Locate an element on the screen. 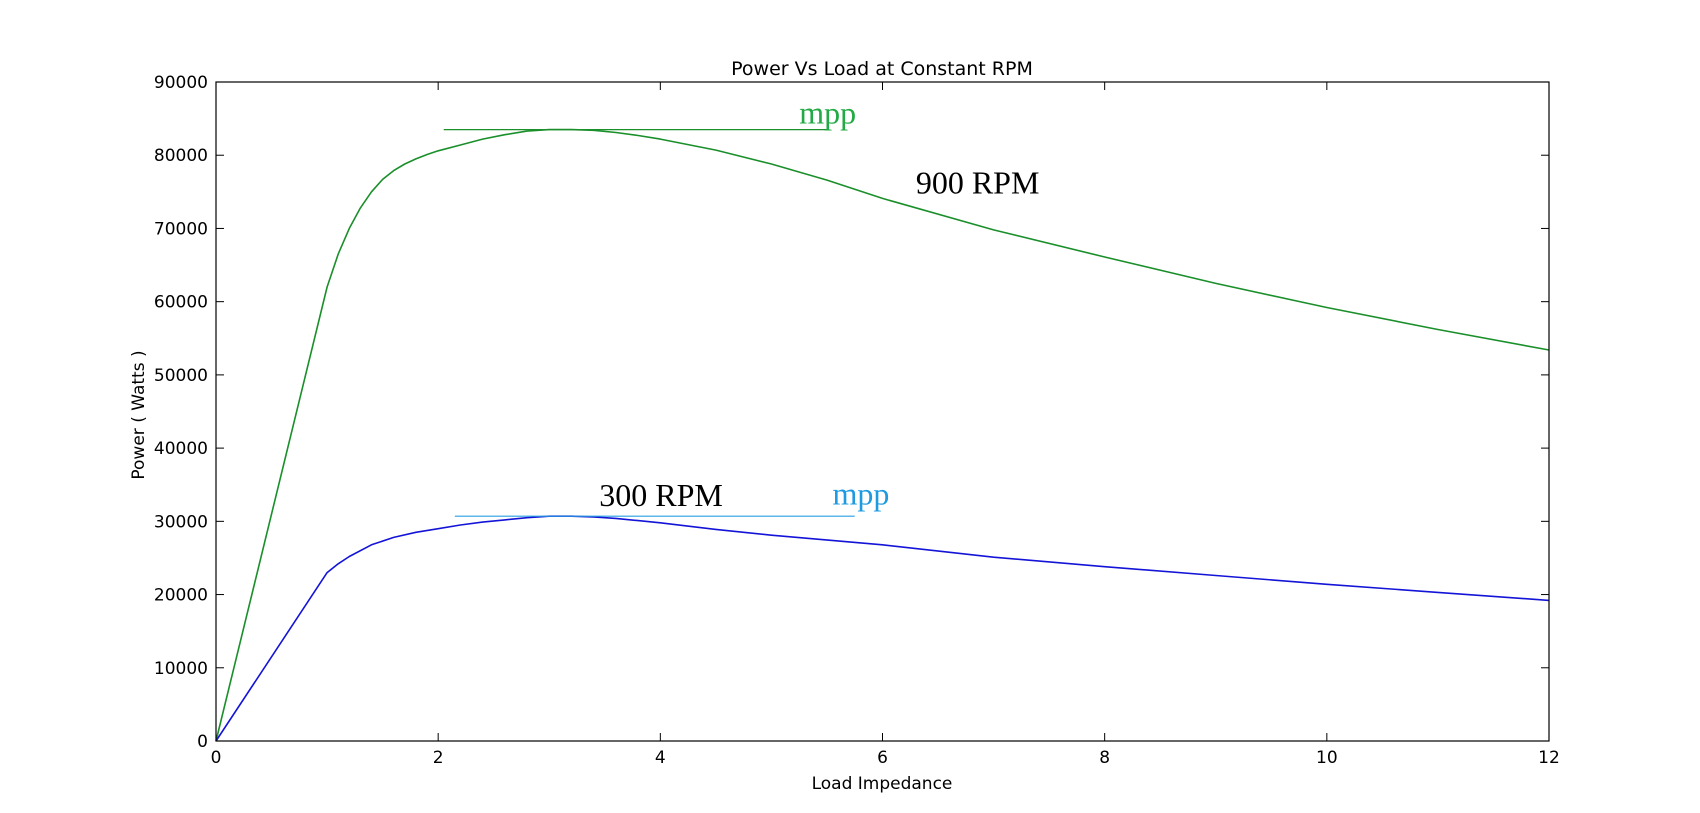  annotation-3: mpp is located at coordinates (861, 493).